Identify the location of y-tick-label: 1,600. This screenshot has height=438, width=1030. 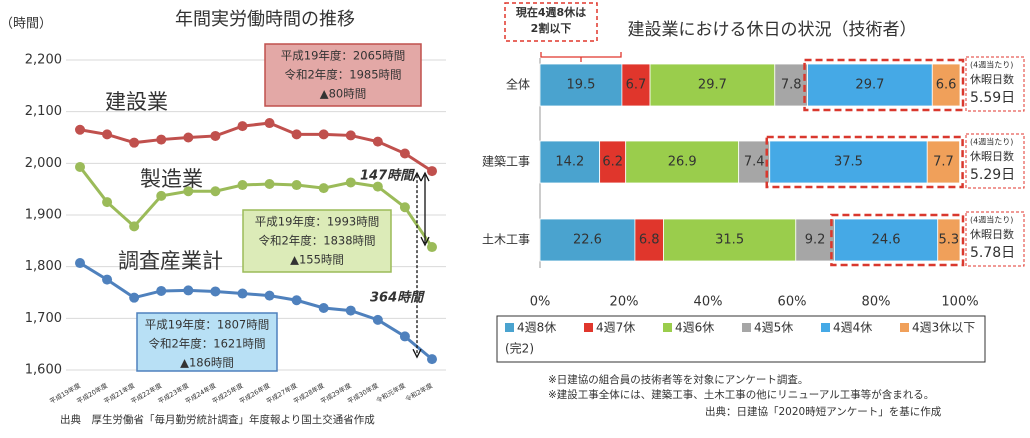
(43, 370).